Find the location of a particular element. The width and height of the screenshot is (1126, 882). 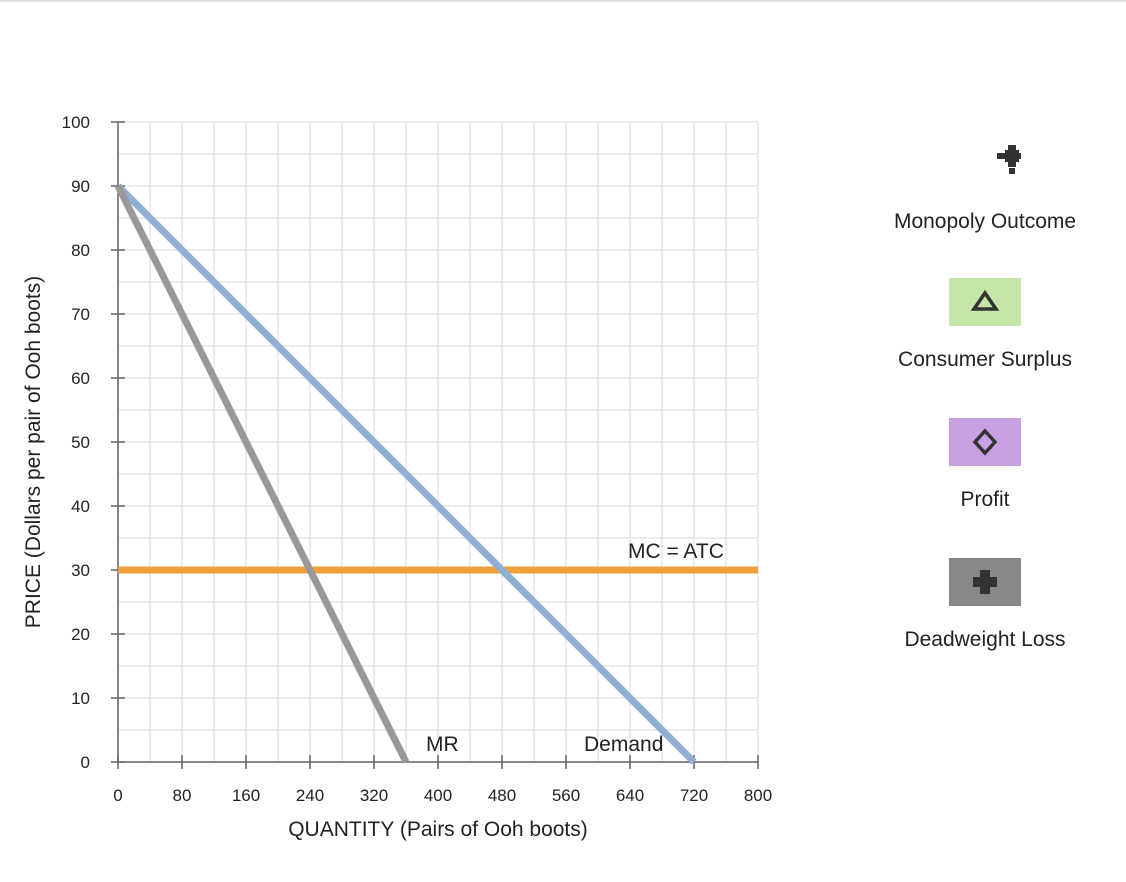

x-tick-label: 720 is located at coordinates (694, 795).